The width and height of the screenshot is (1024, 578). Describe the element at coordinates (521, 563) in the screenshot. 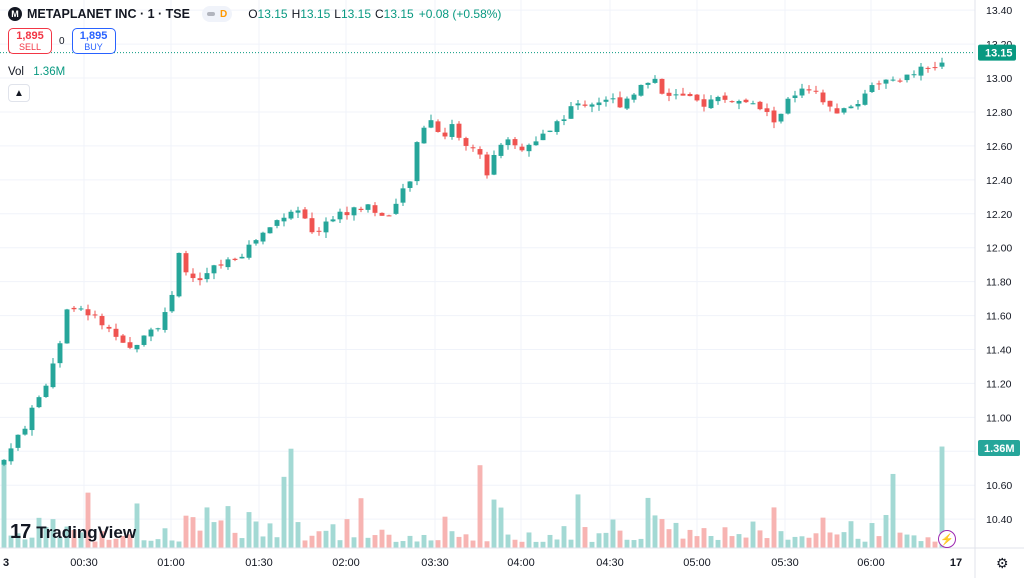

I see `time-tick-label: 04:00` at that location.